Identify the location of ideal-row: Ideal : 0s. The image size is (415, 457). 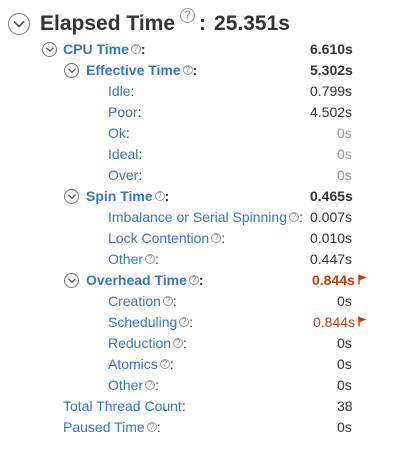
(207, 154).